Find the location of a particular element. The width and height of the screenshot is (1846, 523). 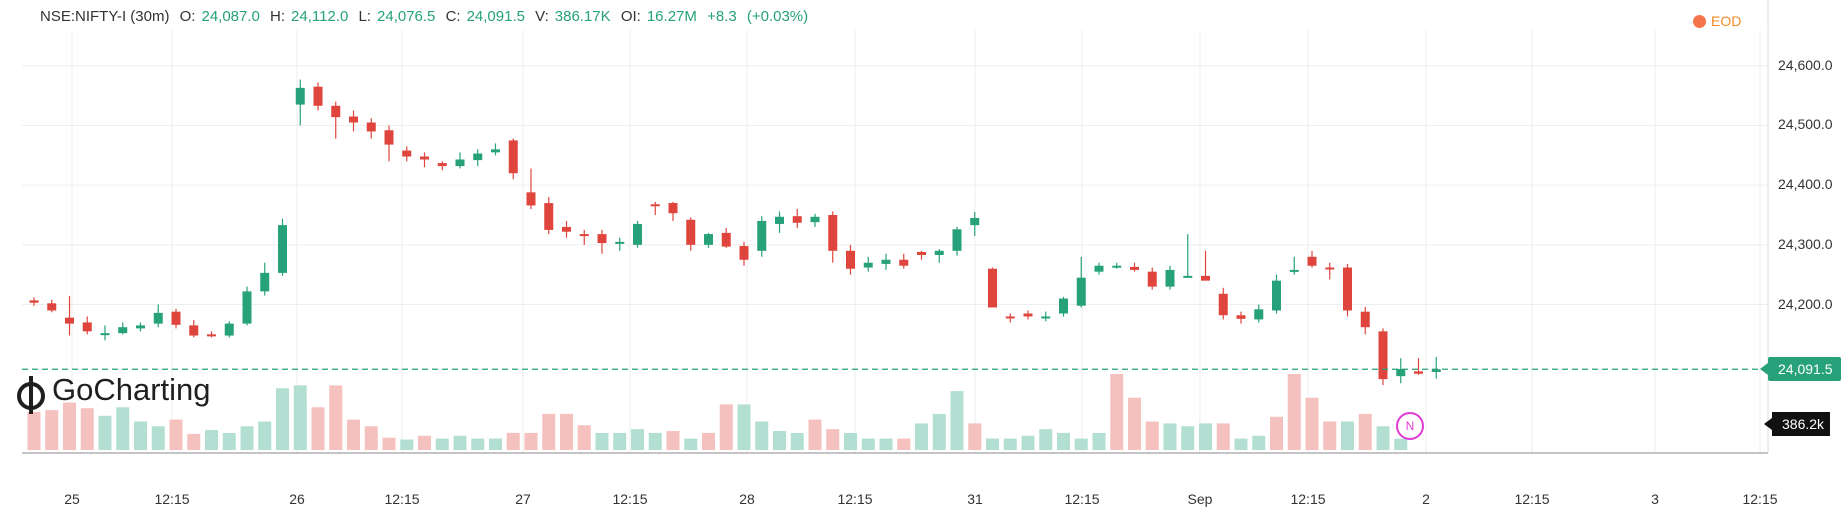

high-label: H: is located at coordinates (278, 16).